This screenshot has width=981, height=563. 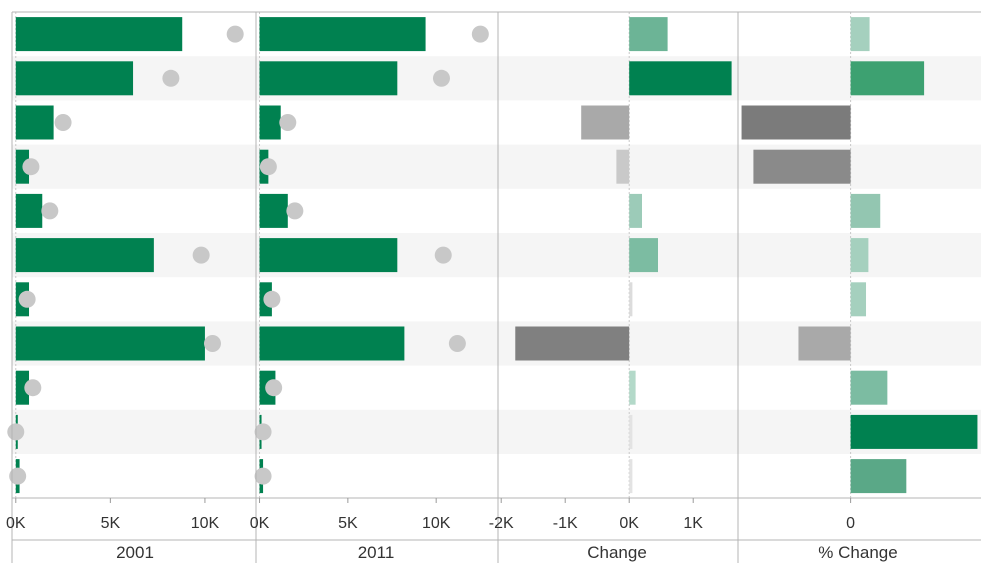 What do you see at coordinates (850, 523) in the screenshot?
I see `tick-label: 0` at bounding box center [850, 523].